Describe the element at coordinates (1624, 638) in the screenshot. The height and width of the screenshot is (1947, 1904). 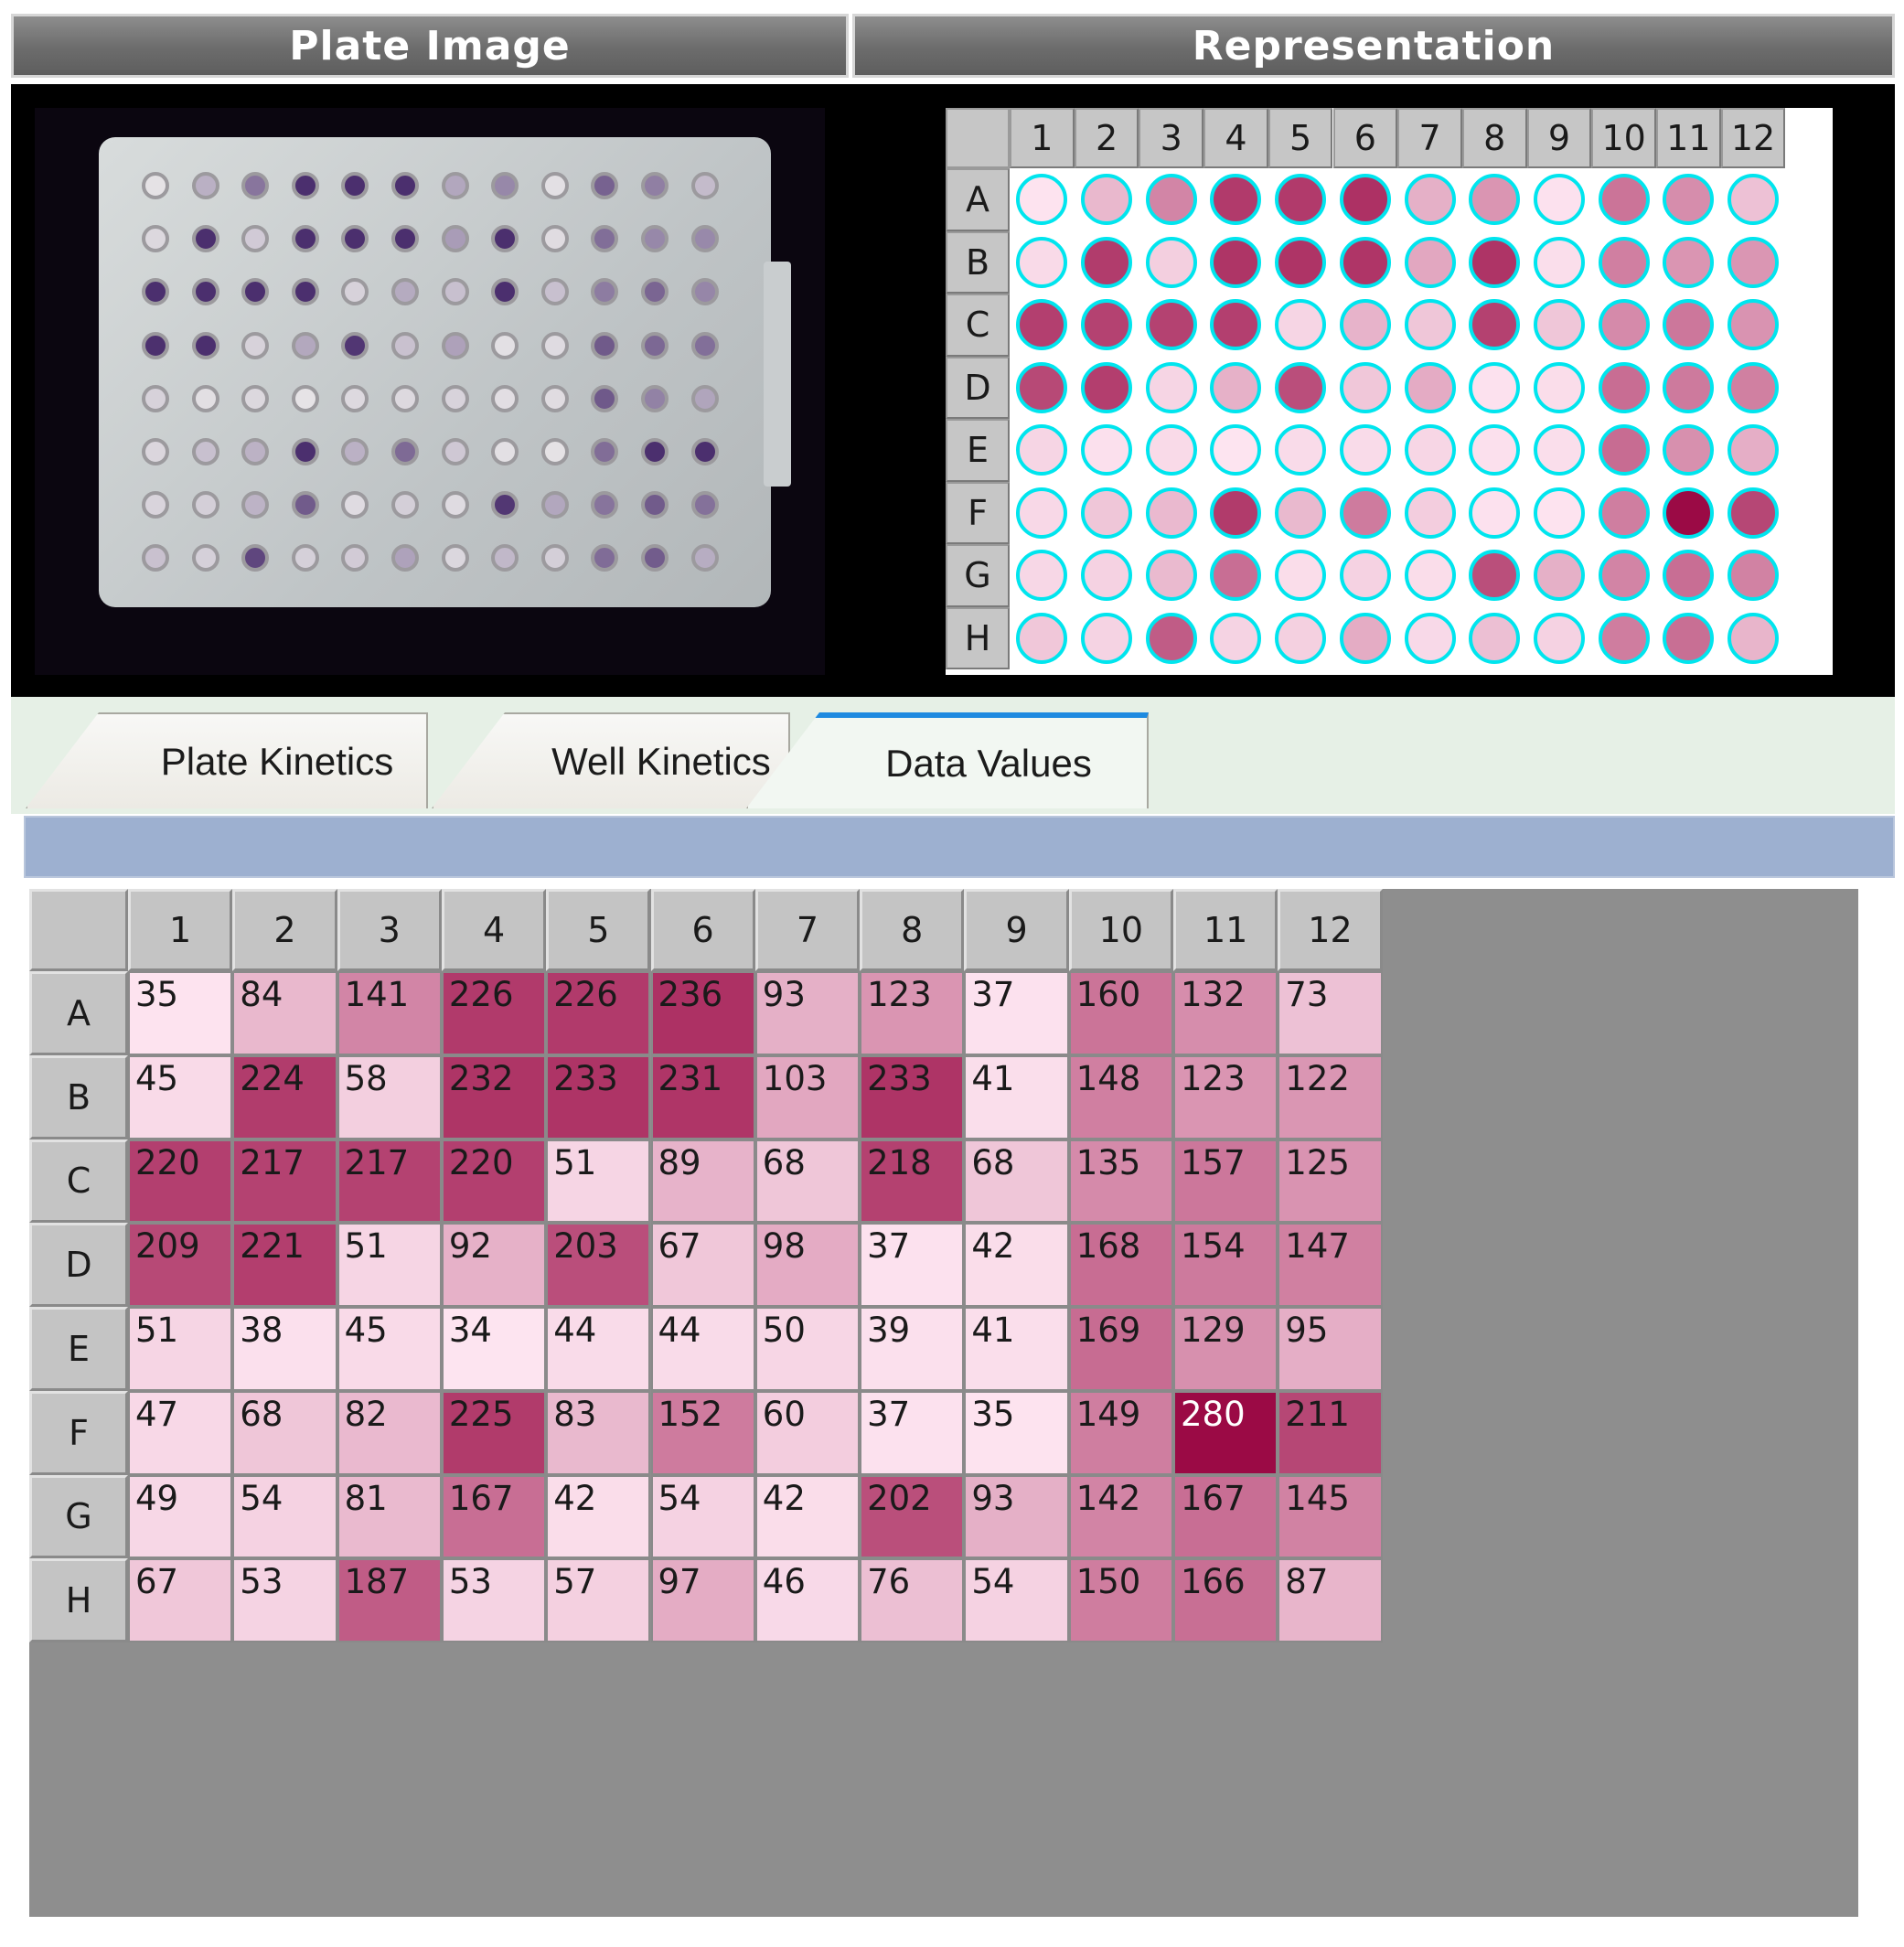
I see `rep-well-H10` at that location.